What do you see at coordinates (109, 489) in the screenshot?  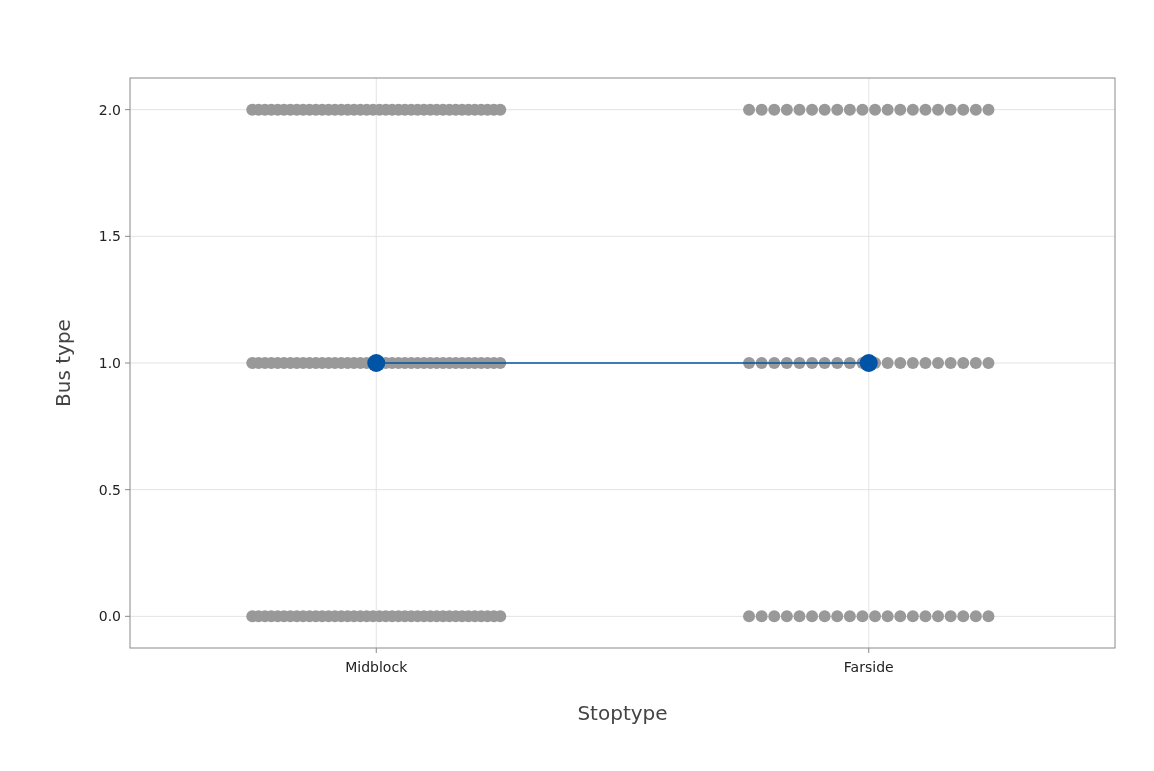 I see `y-tick-label: 0.5` at bounding box center [109, 489].